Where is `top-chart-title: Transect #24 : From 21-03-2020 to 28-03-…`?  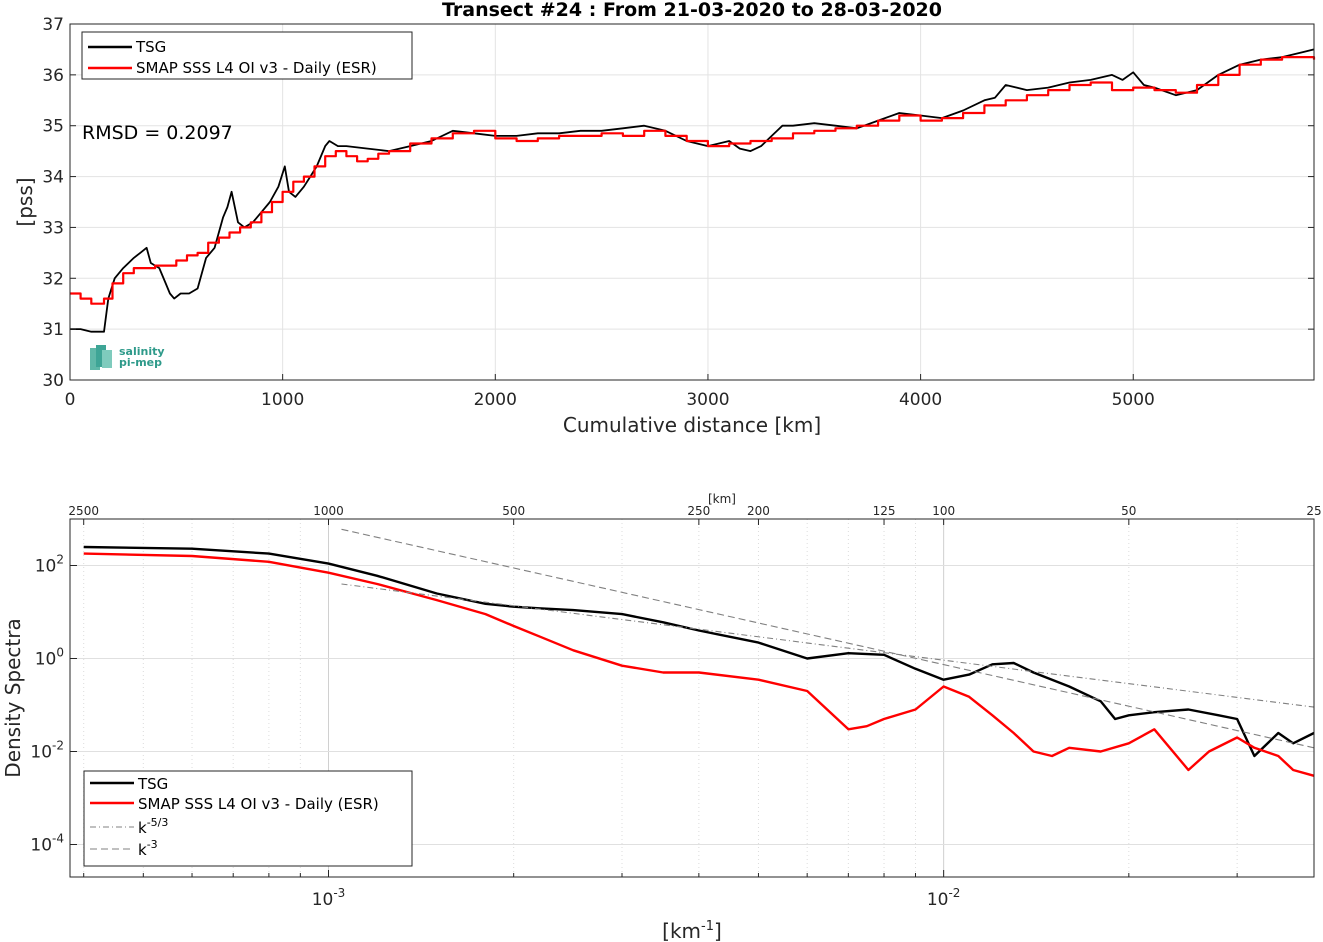
top-chart-title: Transect #24 : From 21-03-2020 to 28-03-… is located at coordinates (692, 10).